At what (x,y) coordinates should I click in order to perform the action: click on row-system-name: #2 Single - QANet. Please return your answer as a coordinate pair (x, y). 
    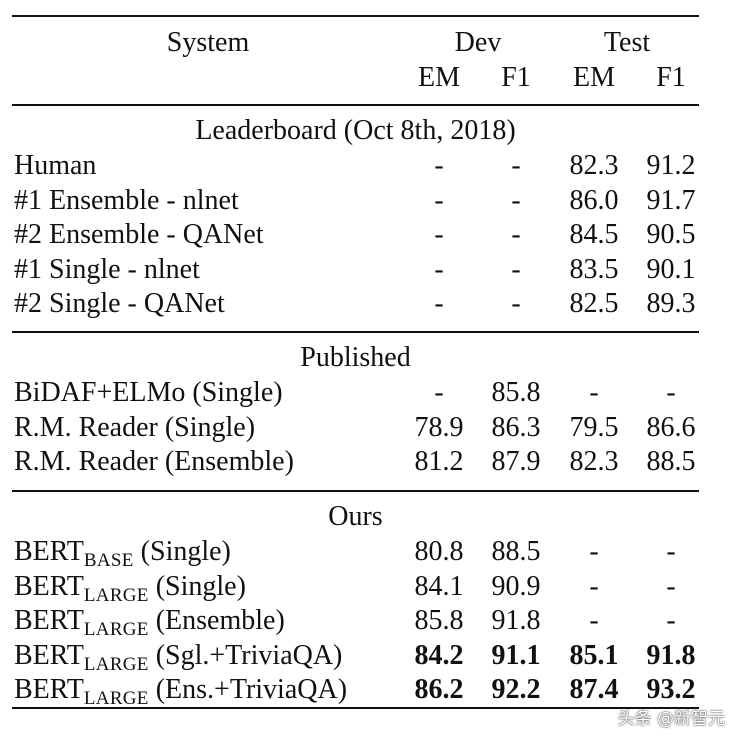
    Looking at the image, I should click on (119, 303).